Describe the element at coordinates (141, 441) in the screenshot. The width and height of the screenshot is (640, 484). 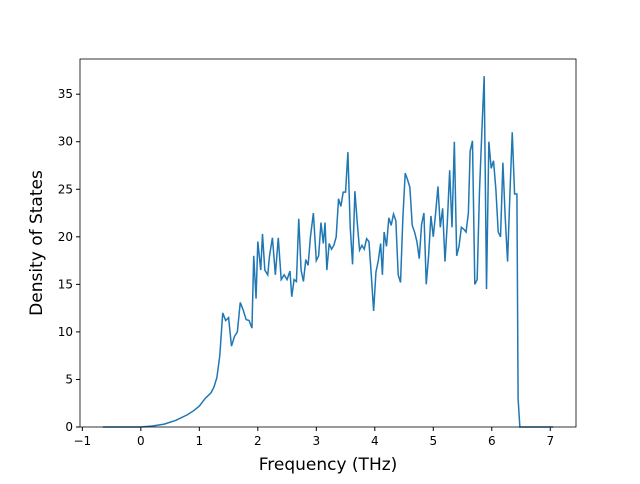
I see `x-tick-label: 0` at that location.